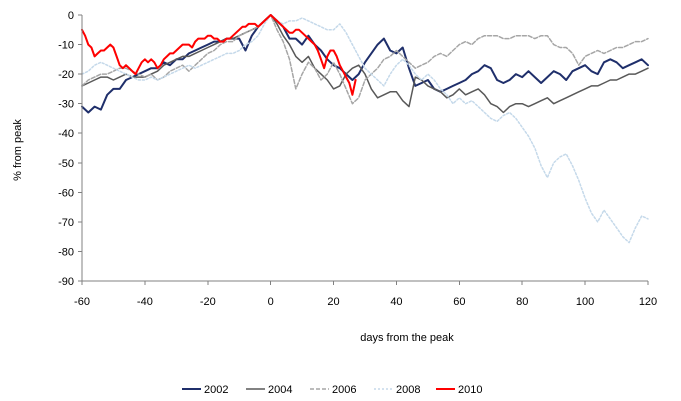 The height and width of the screenshot is (401, 681). What do you see at coordinates (71, 16) in the screenshot?
I see `y-tick-label: 0` at bounding box center [71, 16].